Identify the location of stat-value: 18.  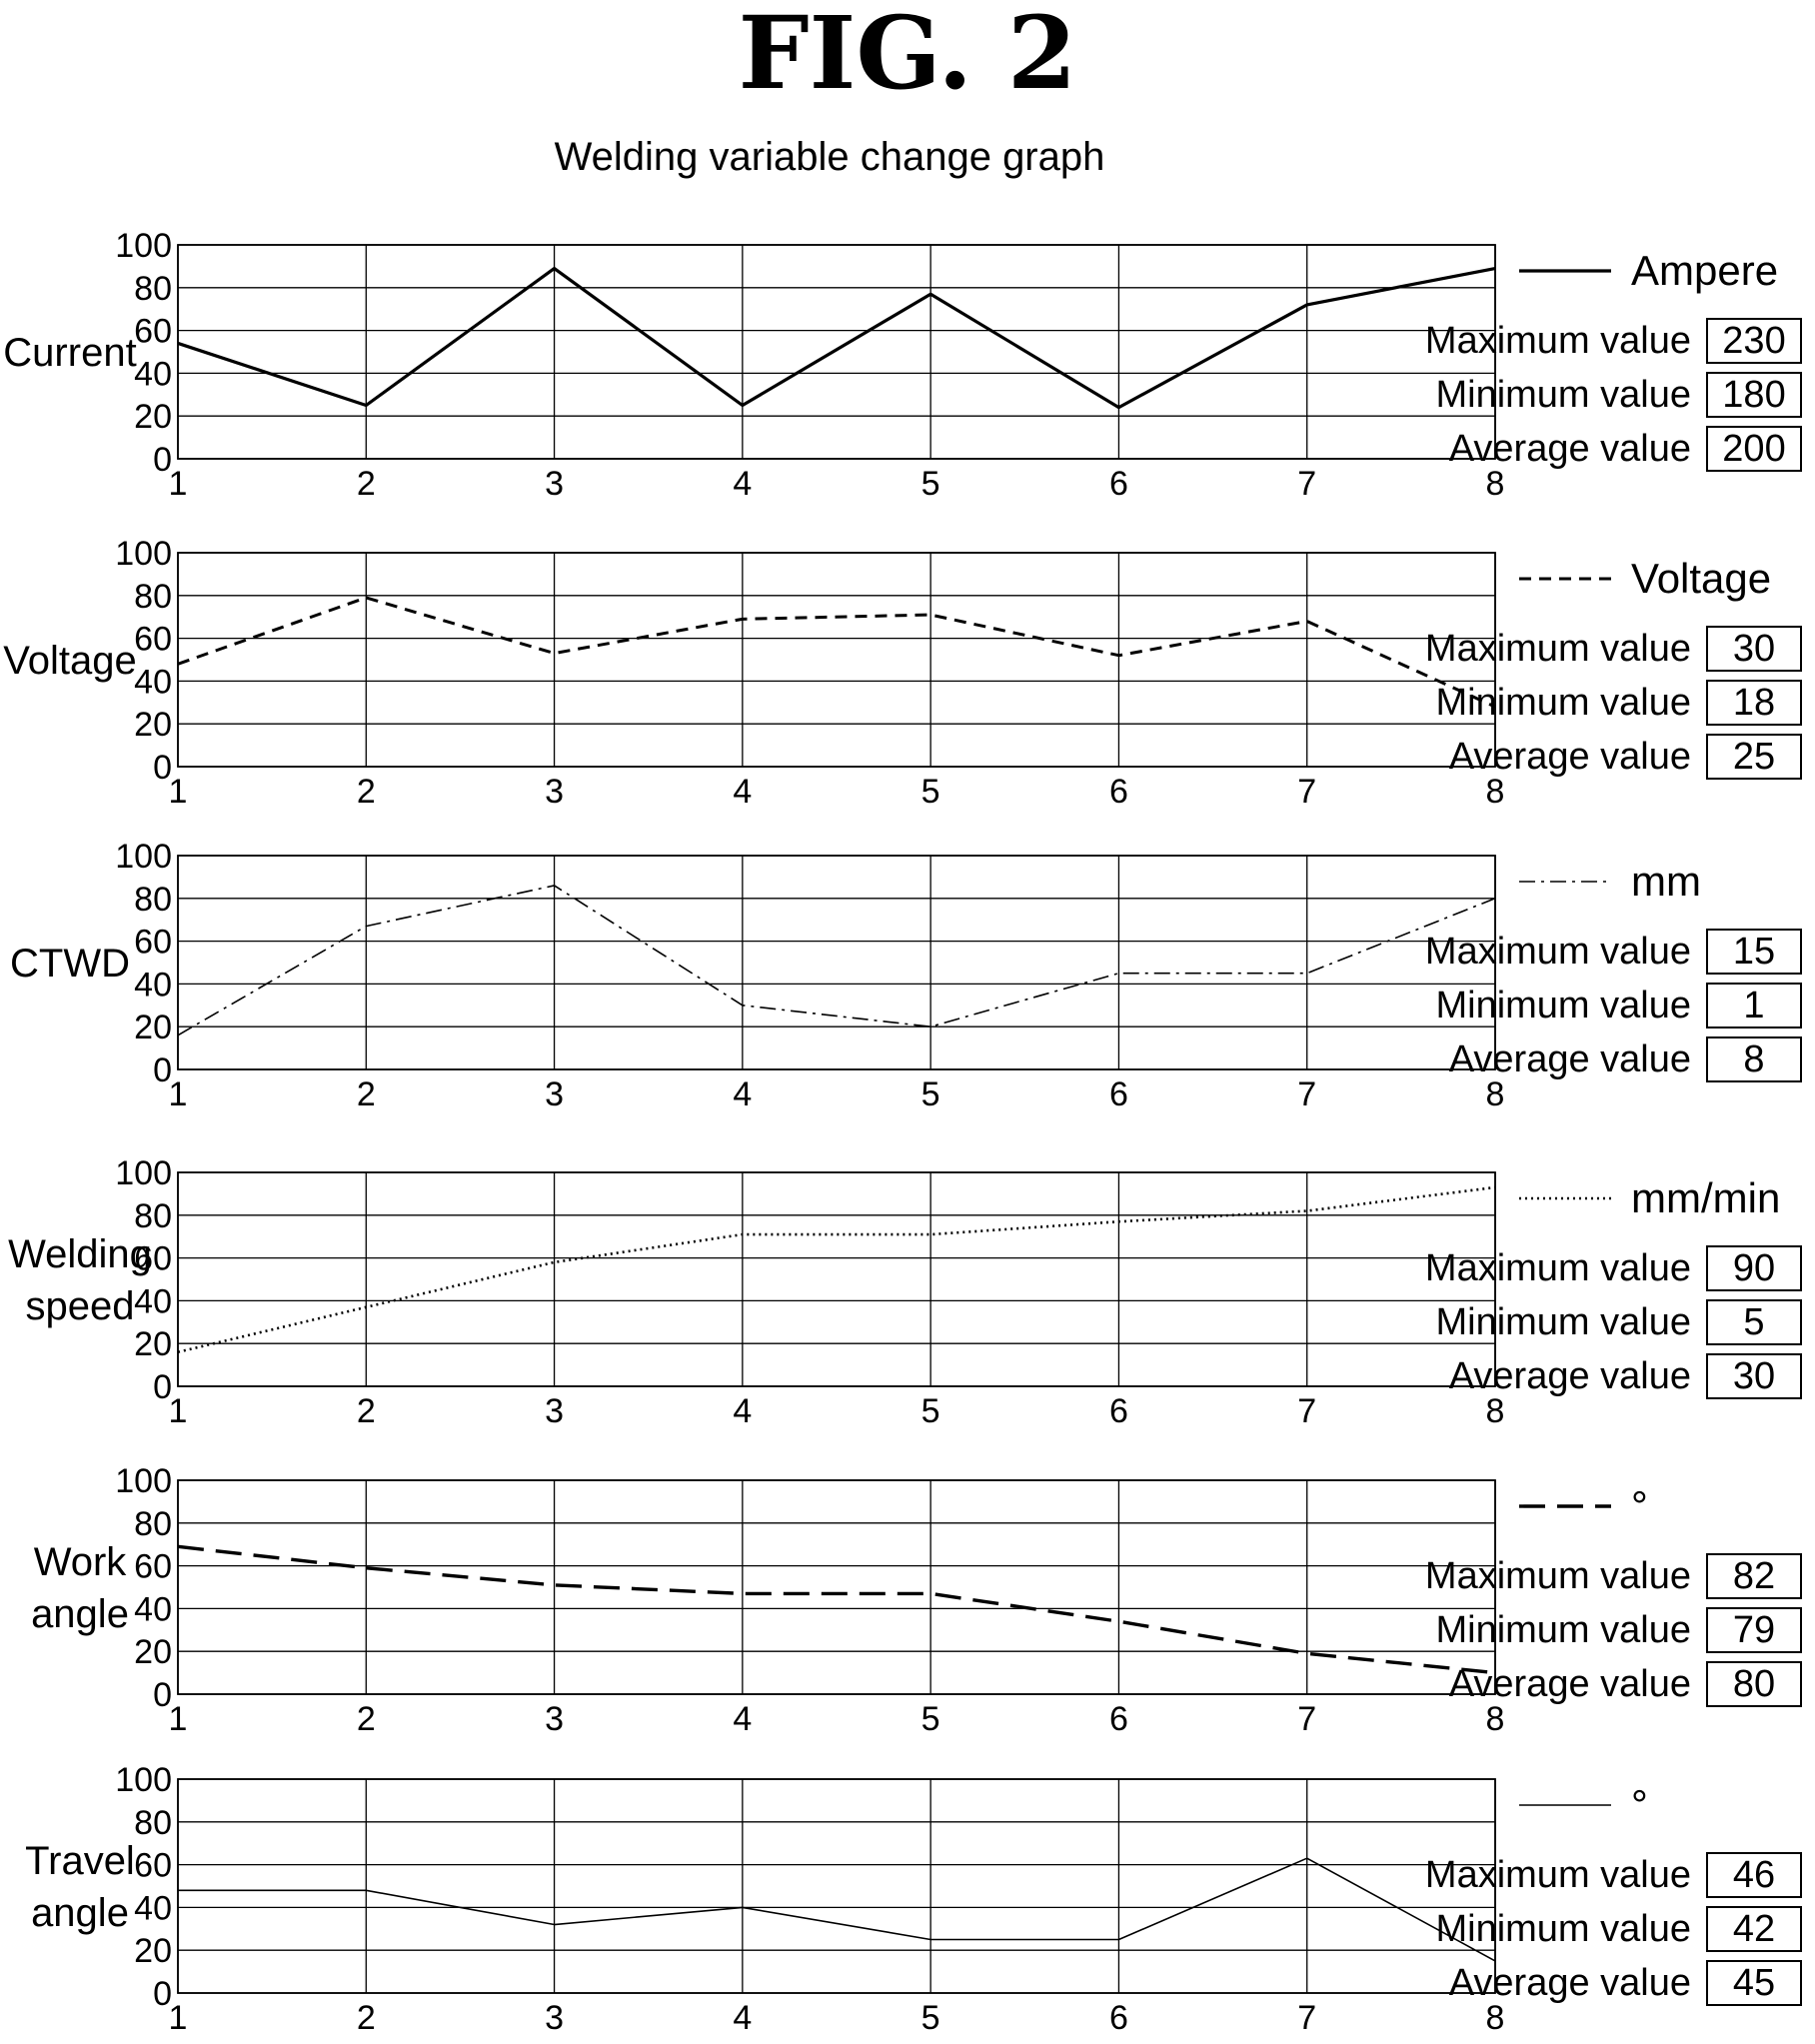
(1754, 703).